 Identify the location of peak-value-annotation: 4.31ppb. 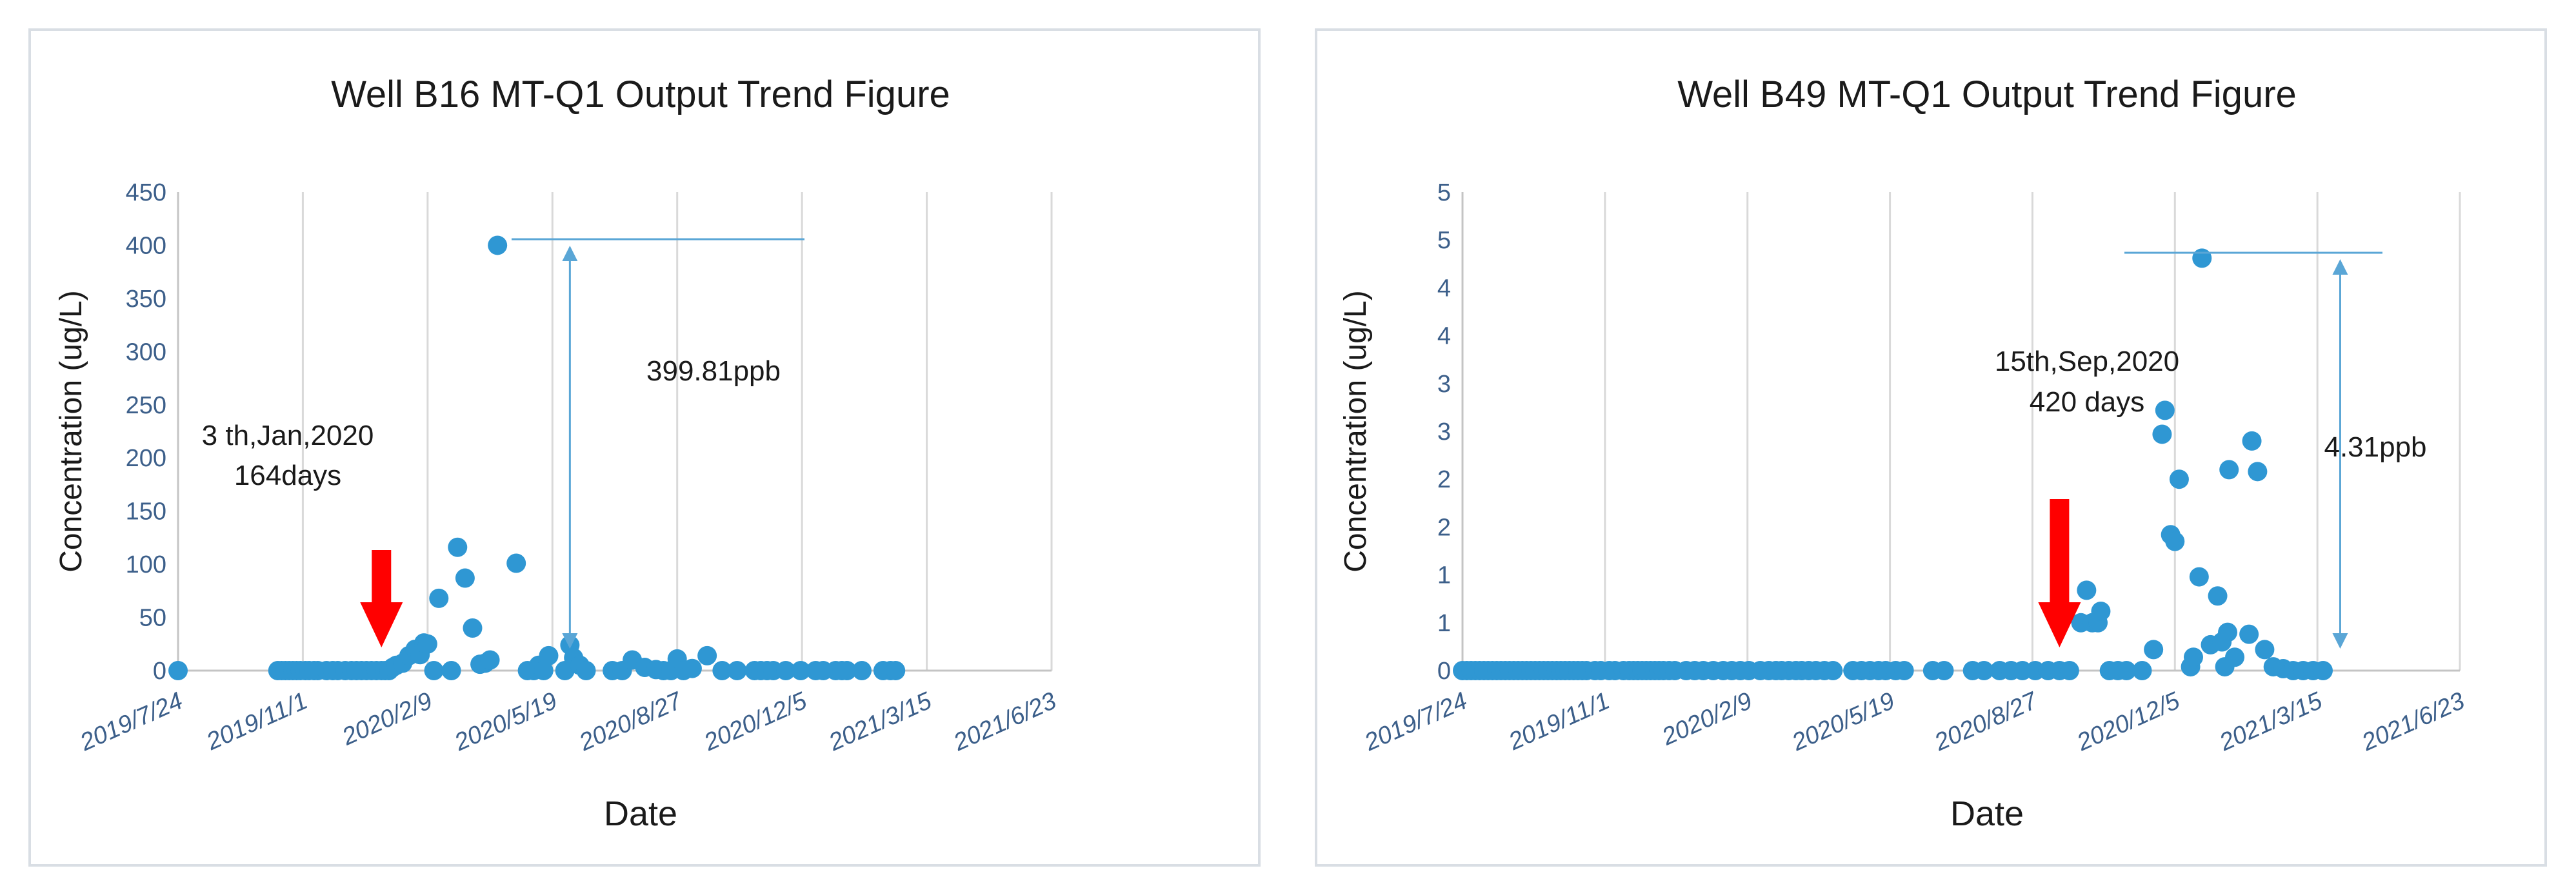
(2375, 447).